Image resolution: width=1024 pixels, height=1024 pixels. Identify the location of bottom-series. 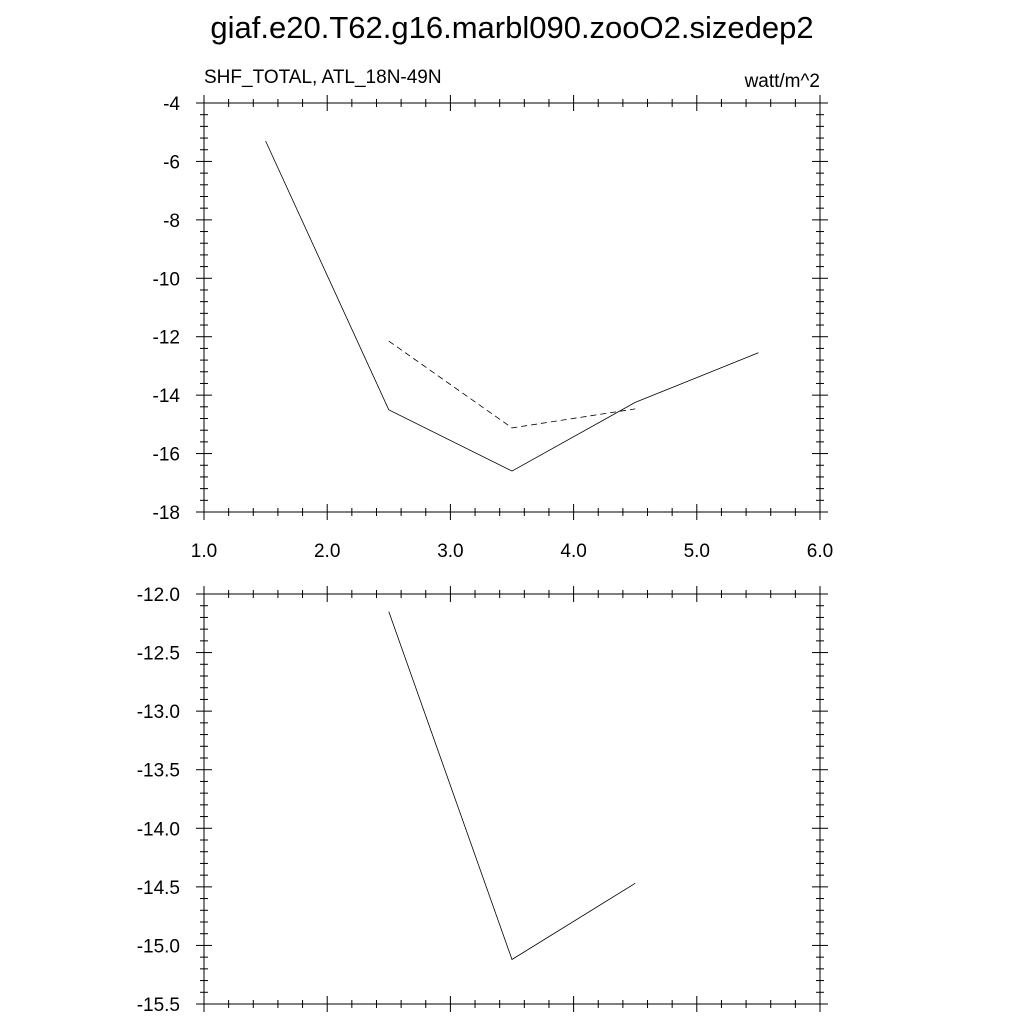
(512, 786).